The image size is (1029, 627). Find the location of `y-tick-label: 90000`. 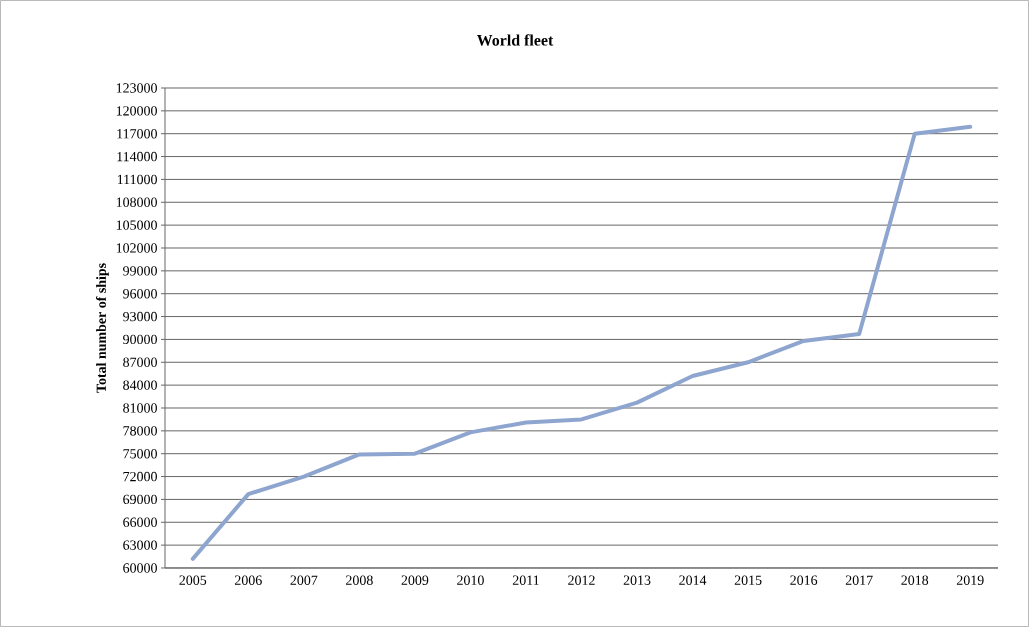

y-tick-label: 90000 is located at coordinates (140, 339).